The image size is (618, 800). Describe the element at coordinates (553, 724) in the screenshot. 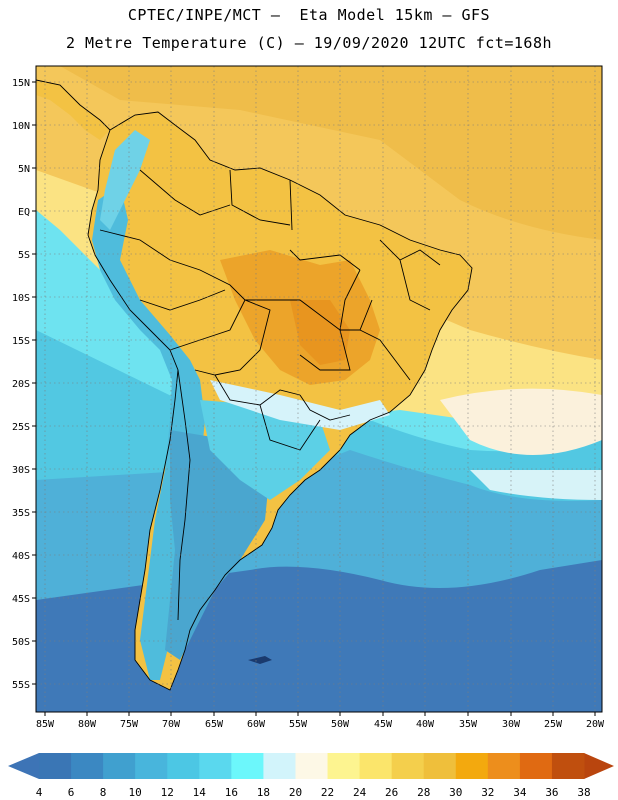

I see `lon-label: 25W` at that location.